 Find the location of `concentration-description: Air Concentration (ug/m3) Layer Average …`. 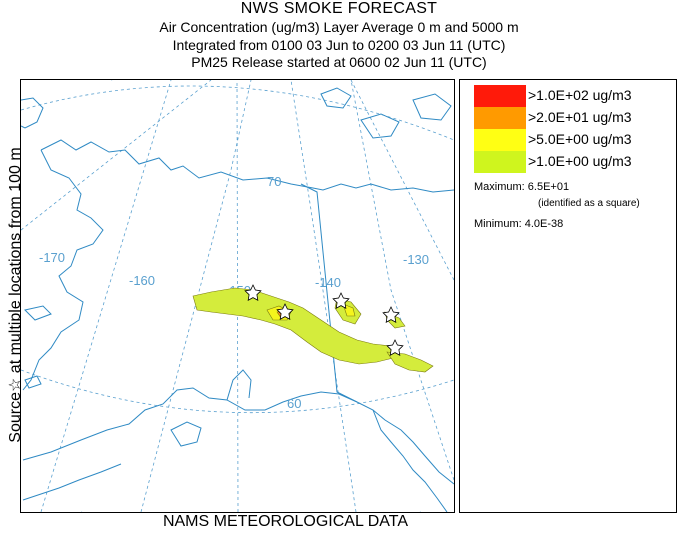

concentration-description: Air Concentration (ug/m3) Layer Average … is located at coordinates (339, 27).